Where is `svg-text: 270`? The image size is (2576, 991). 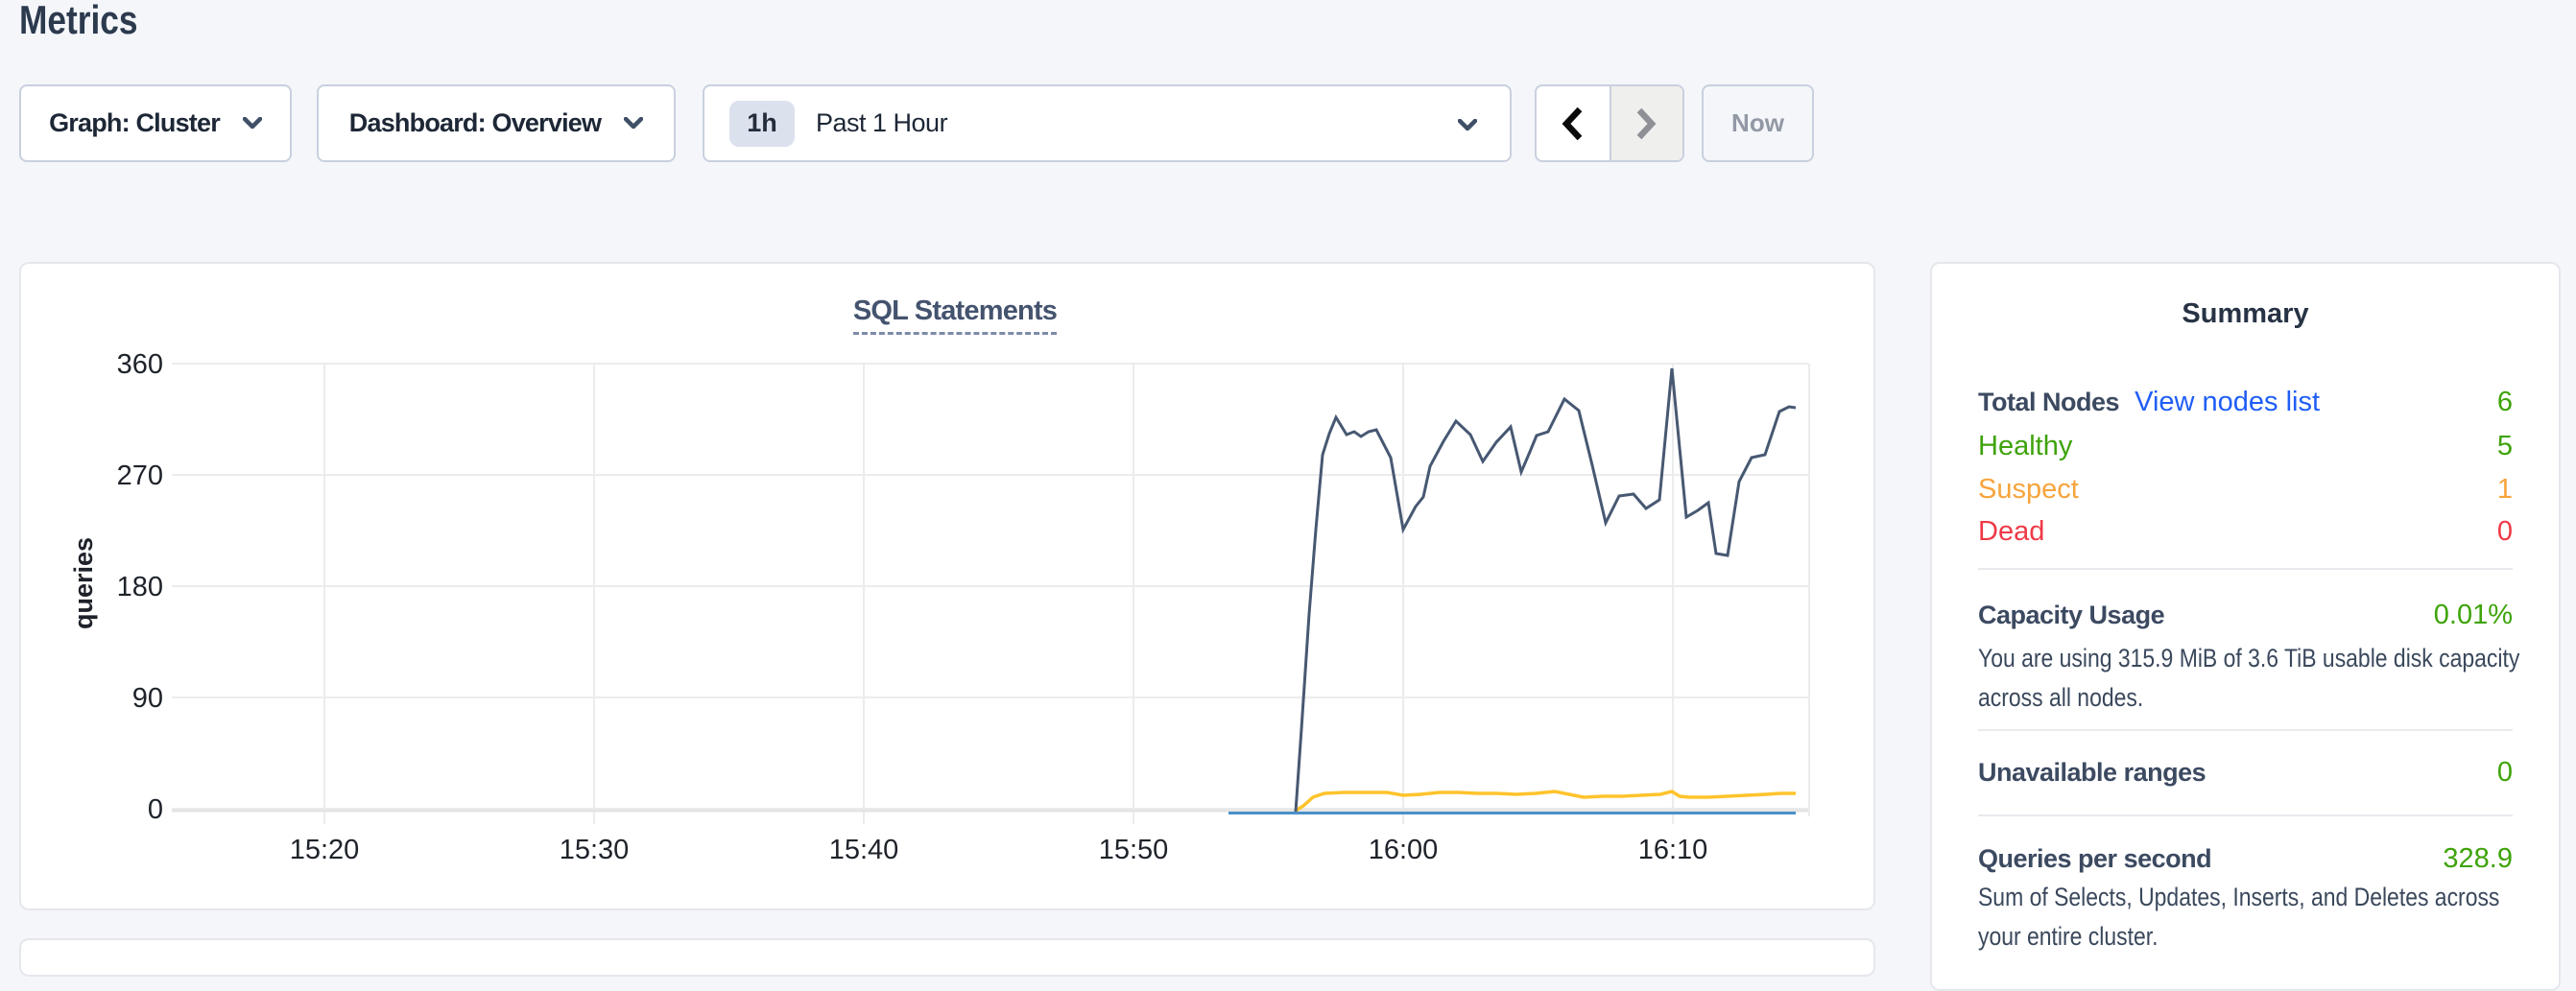 svg-text: 270 is located at coordinates (140, 475).